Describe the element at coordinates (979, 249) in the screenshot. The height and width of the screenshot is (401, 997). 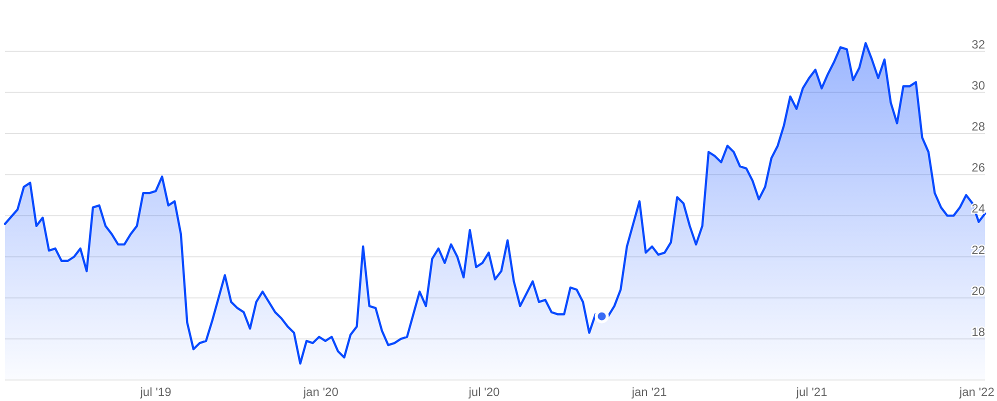
I see `y-tick-label: 22` at that location.